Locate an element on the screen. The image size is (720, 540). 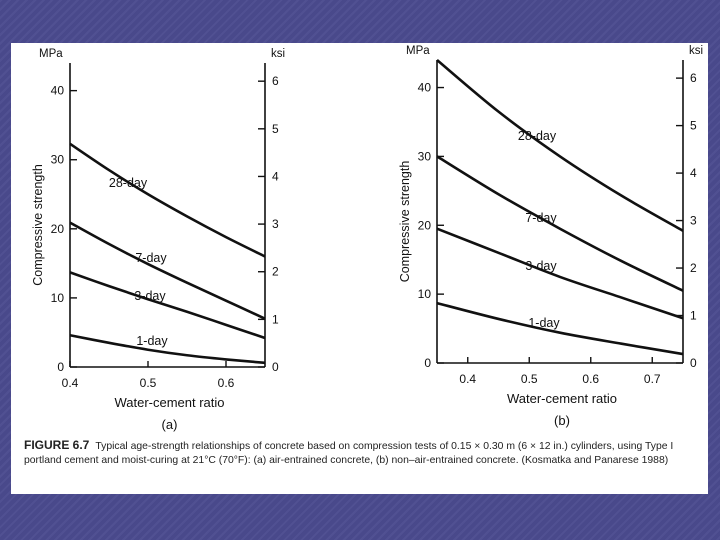
x-tick-label: 0.7 is located at coordinates (652, 379).